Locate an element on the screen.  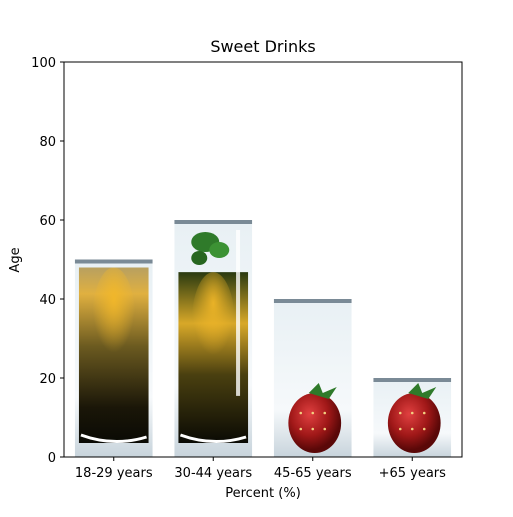
bar--65-years is located at coordinates (412, 417).